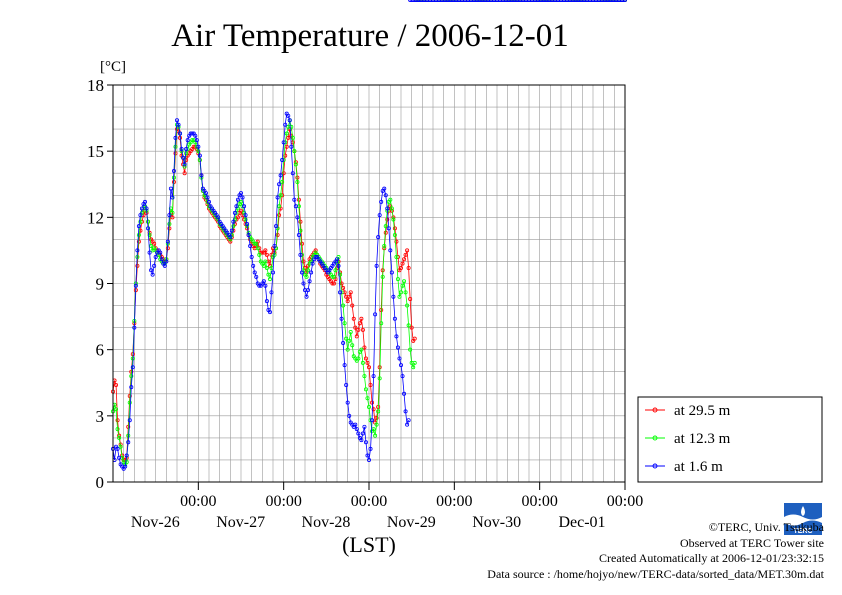  What do you see at coordinates (581, 522) in the screenshot?
I see `x-tick-date-label: Dec-01` at bounding box center [581, 522].